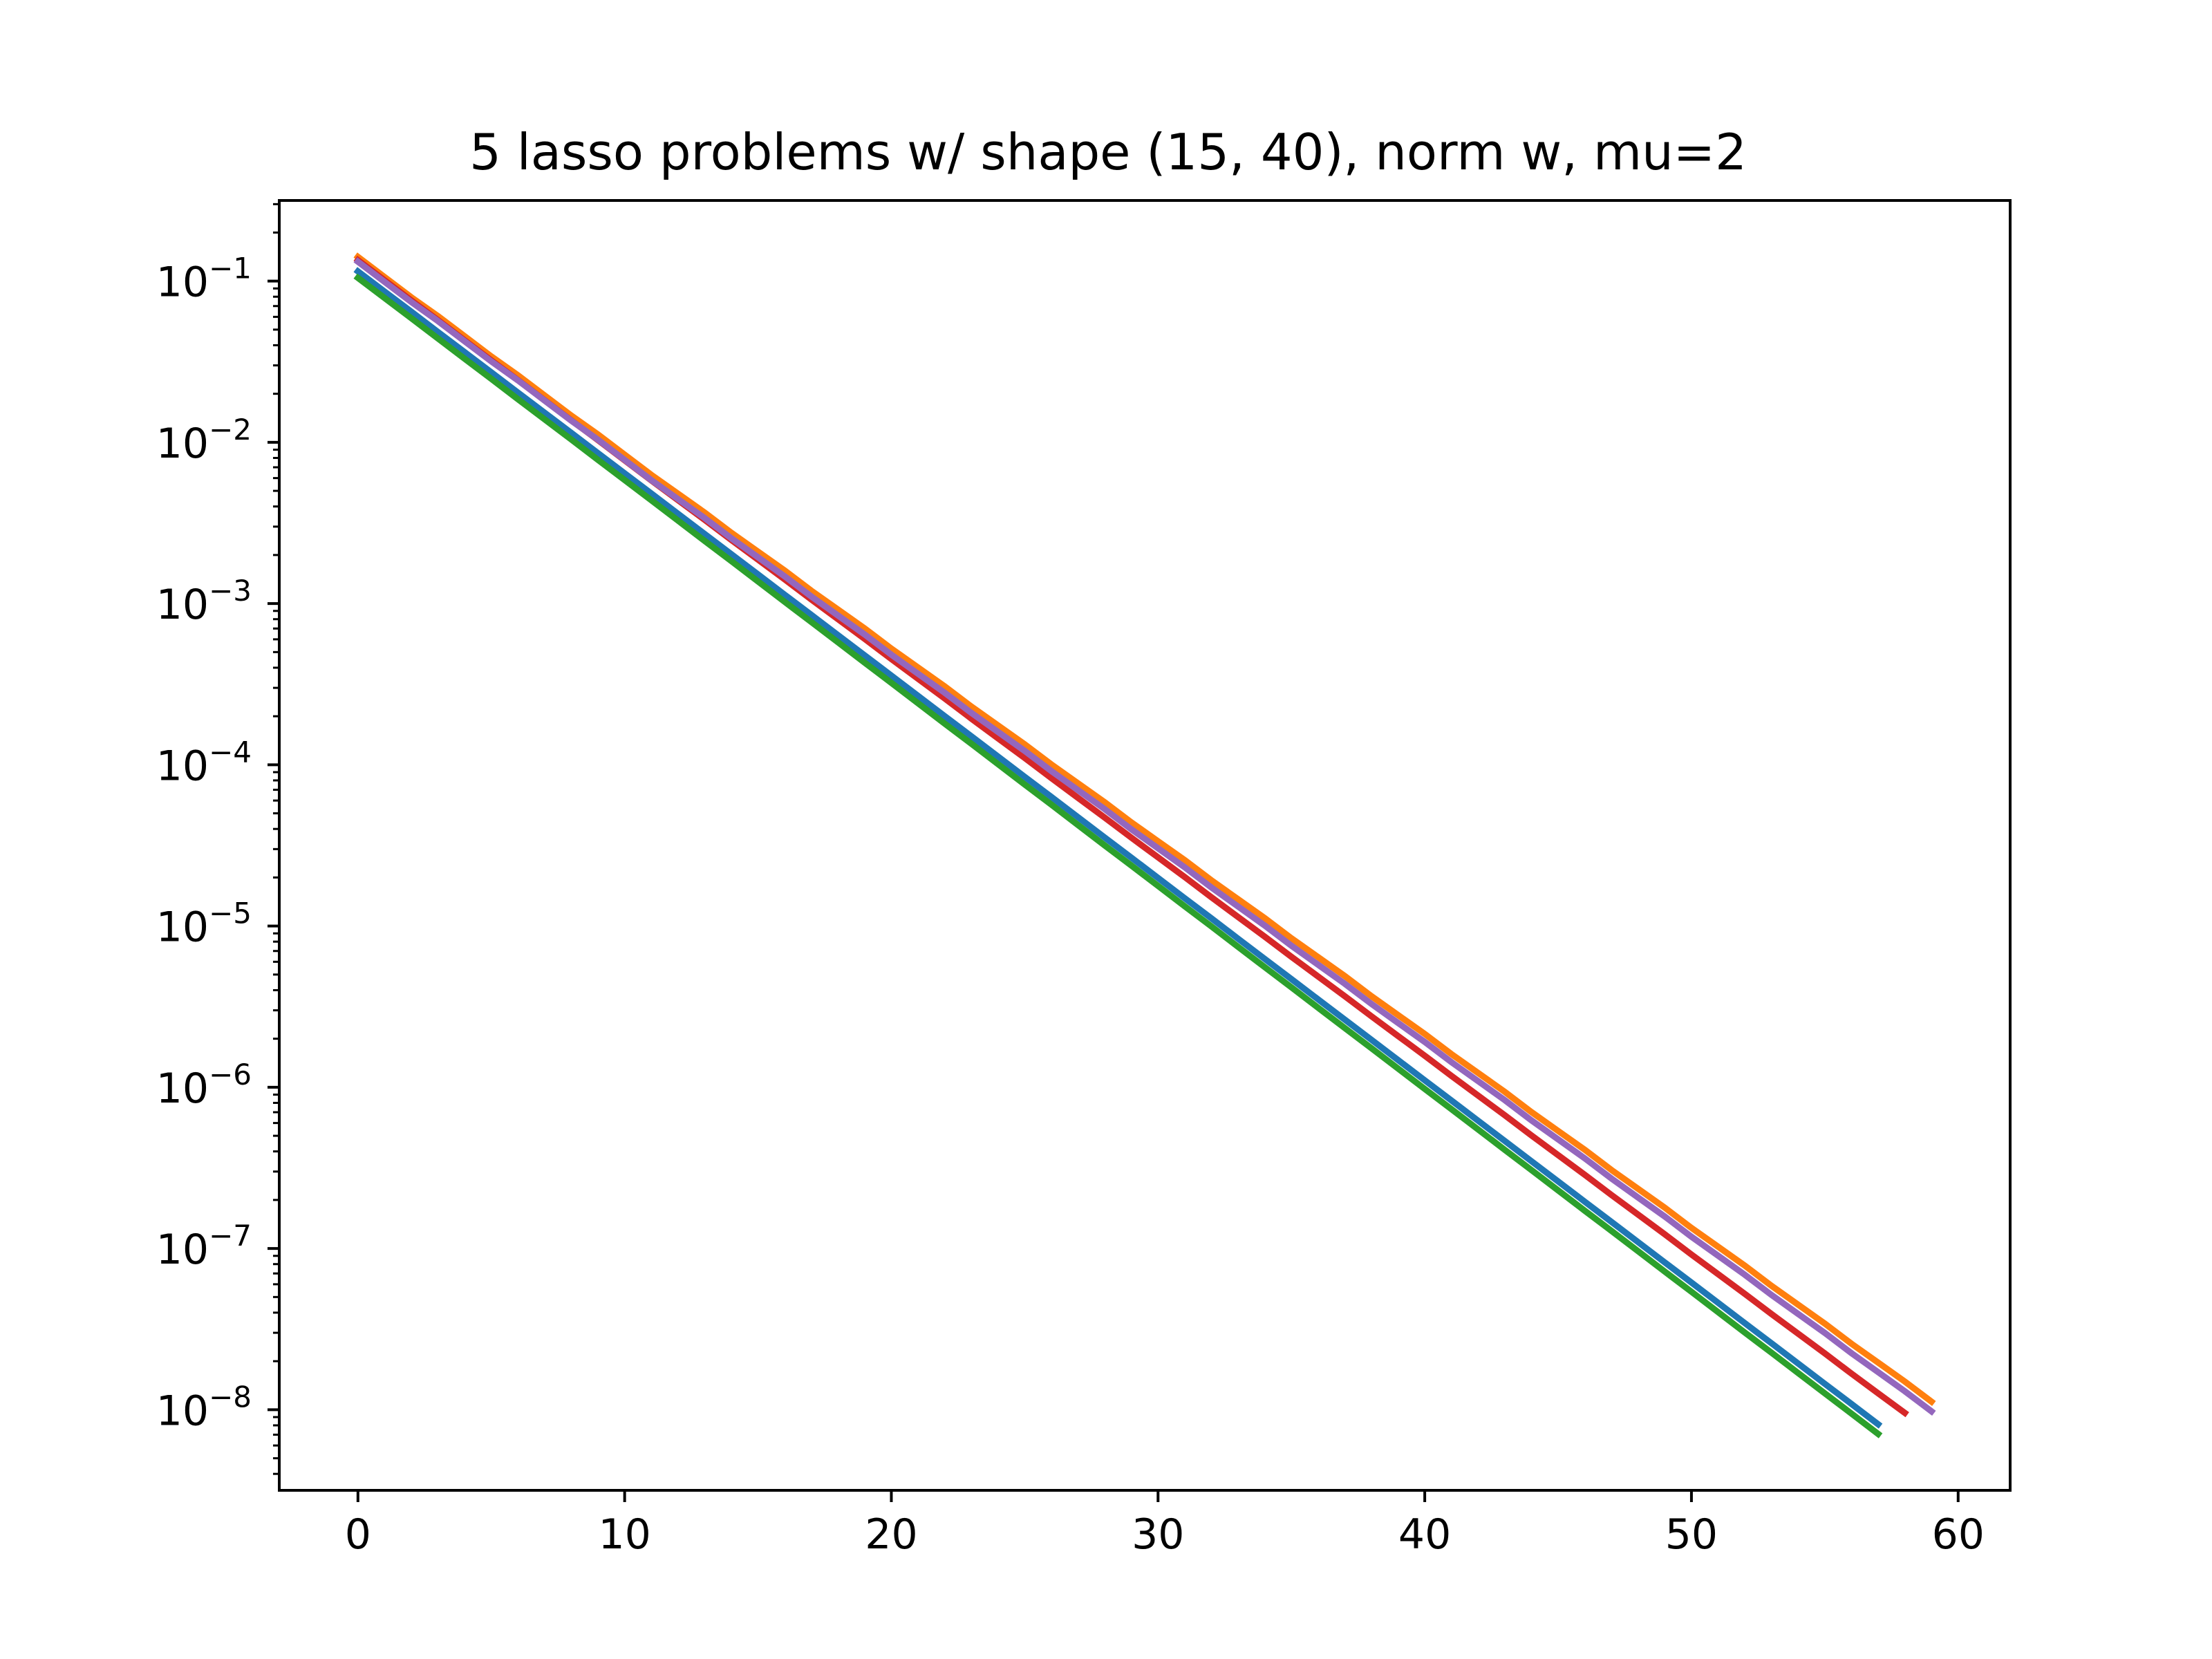 Image resolution: width=2212 pixels, height=1659 pixels. I want to click on y-tick-label: 10⁻³, so click(204, 602).